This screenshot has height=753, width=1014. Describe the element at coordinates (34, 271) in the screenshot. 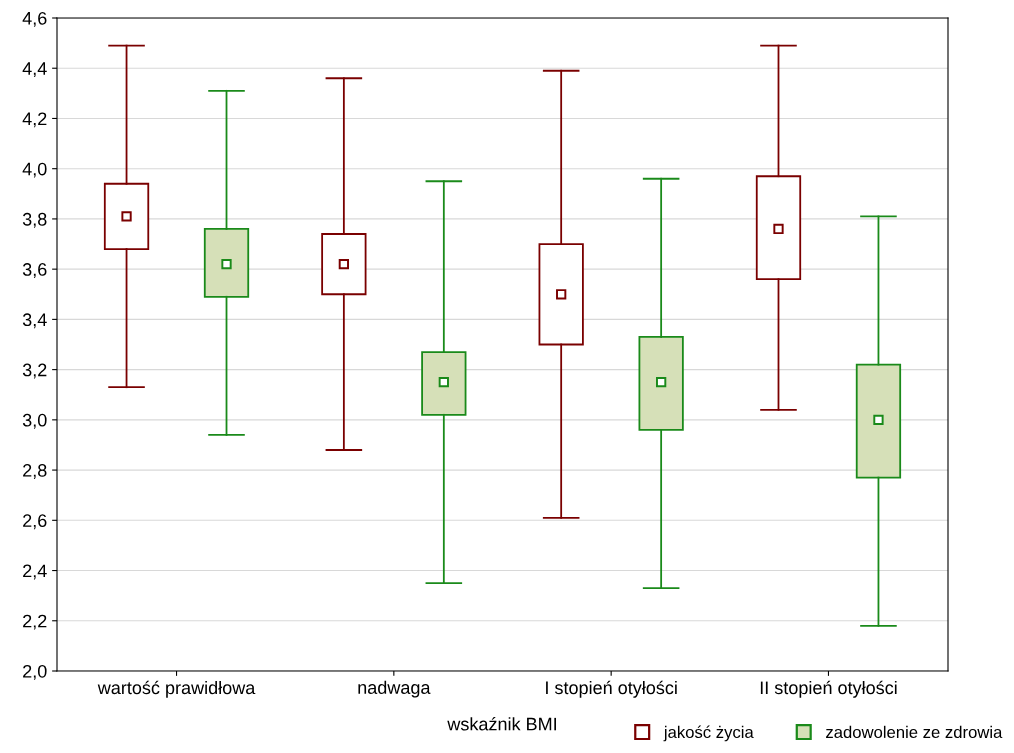

I see `y-tick-label: 3,6` at that location.